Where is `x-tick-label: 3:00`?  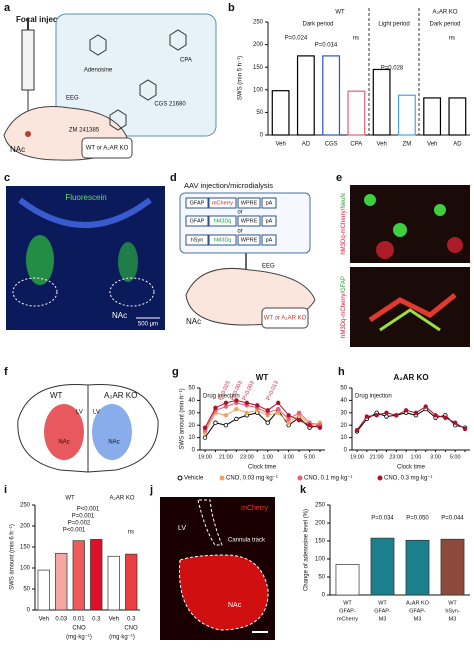
x-tick-label: 3:00 is located at coordinates (435, 457).